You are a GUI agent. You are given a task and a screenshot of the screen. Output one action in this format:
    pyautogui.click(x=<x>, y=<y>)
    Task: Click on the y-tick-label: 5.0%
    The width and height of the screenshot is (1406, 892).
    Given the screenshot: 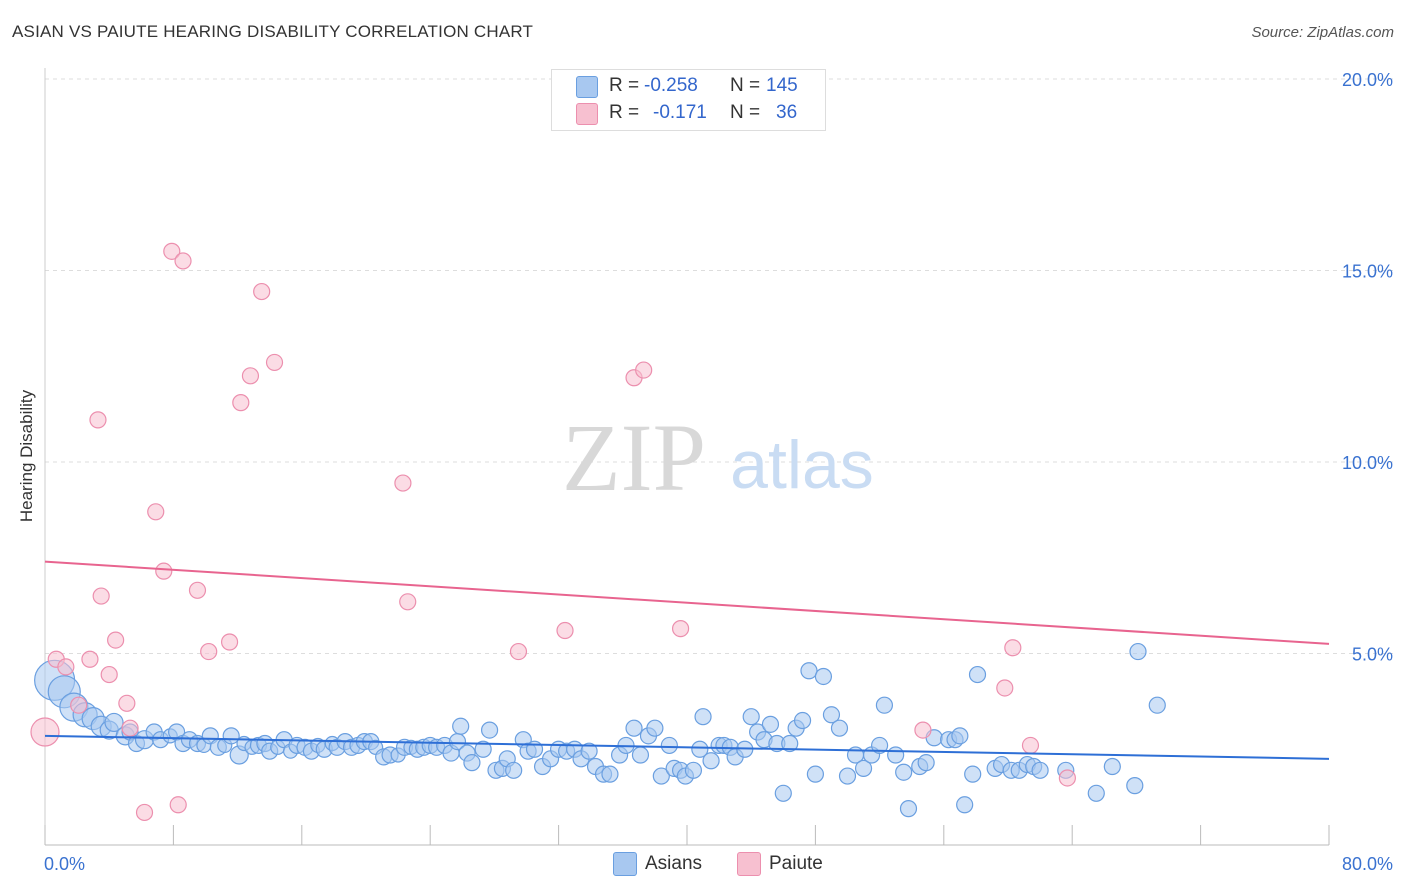 What is the action you would take?
    pyautogui.click(x=1372, y=655)
    